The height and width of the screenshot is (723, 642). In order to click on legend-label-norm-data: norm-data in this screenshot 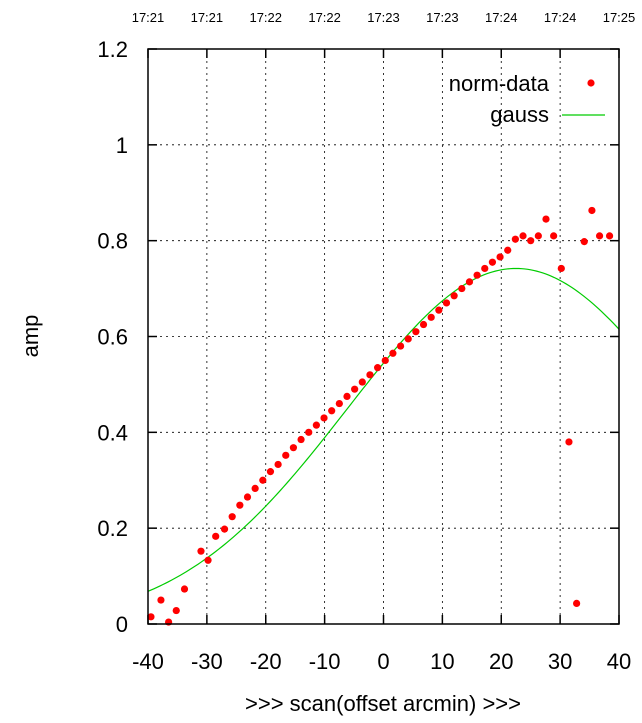, I will do `click(499, 83)`.